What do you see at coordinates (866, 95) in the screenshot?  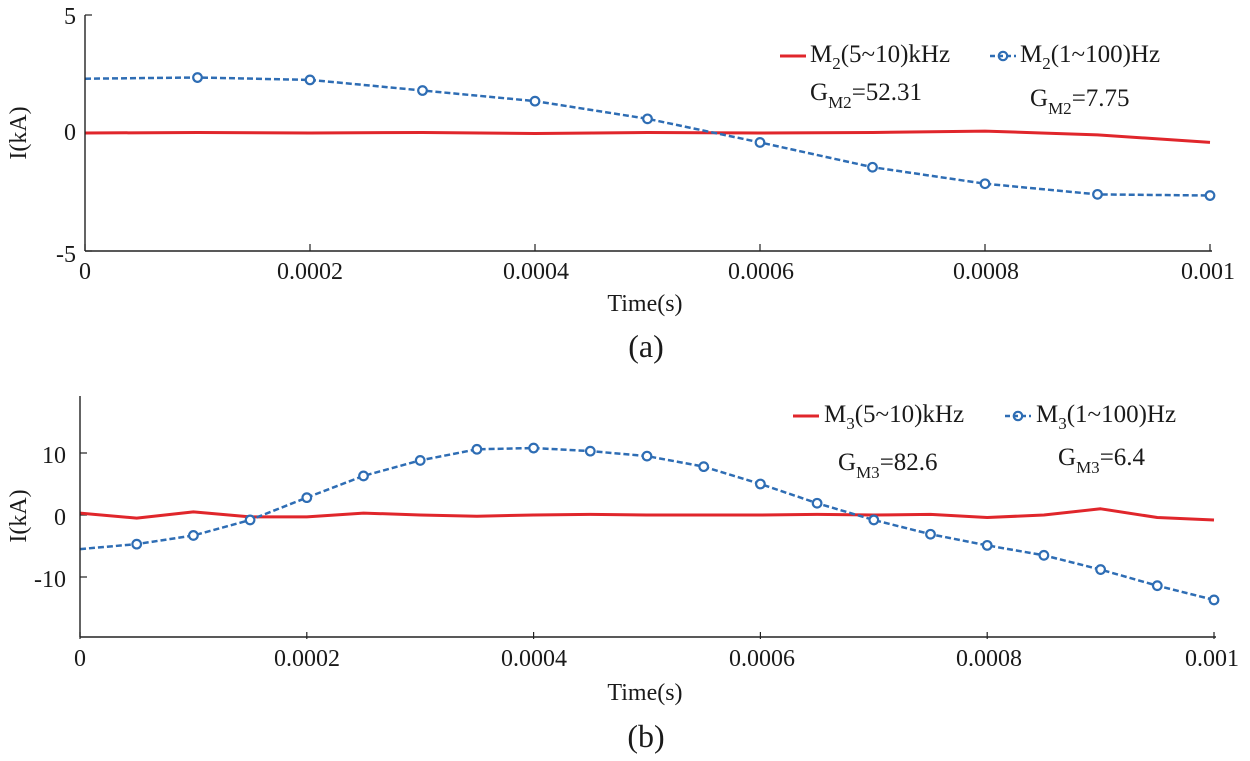 I see `panel-a-annotation-high: GM2=52.31` at bounding box center [866, 95].